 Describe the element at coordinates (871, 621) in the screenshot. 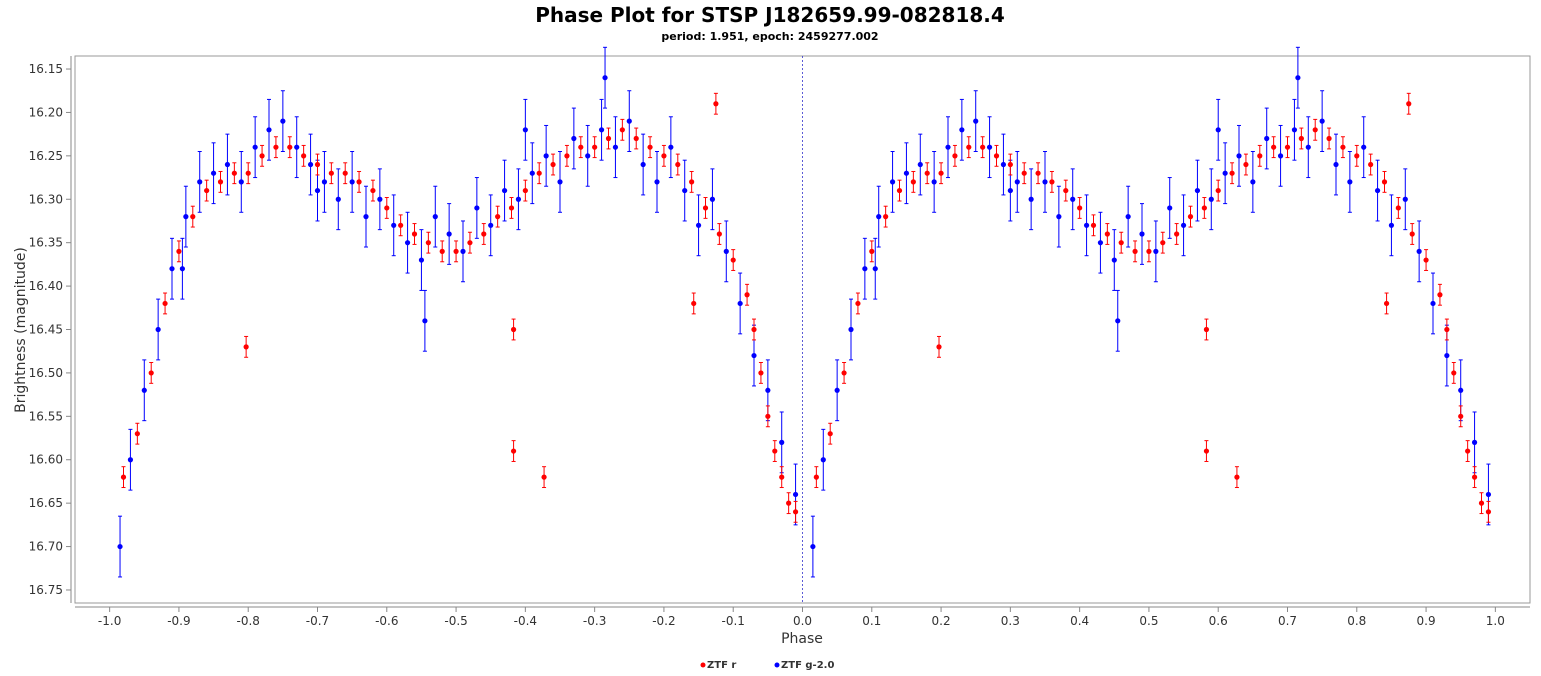

I see `x-tick-label: 0.1` at that location.